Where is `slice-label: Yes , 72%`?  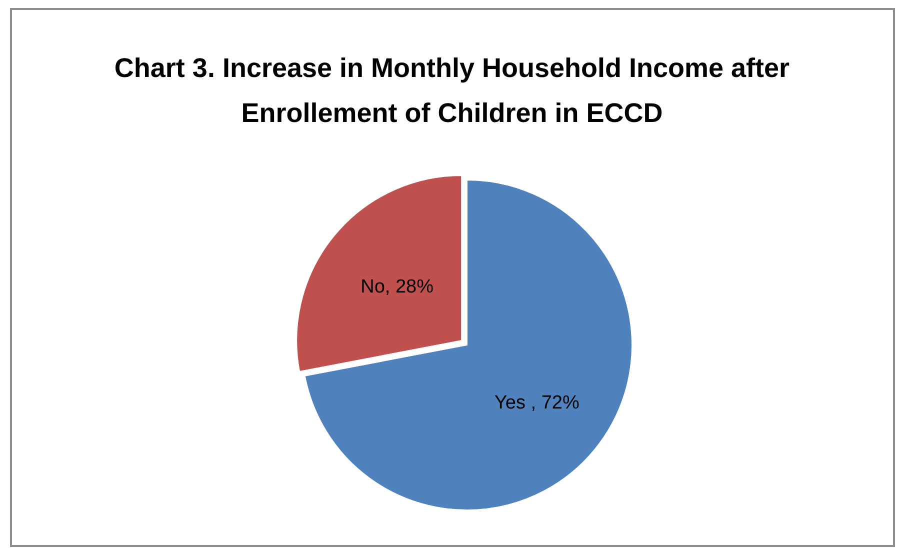
slice-label: Yes , 72% is located at coordinates (537, 403).